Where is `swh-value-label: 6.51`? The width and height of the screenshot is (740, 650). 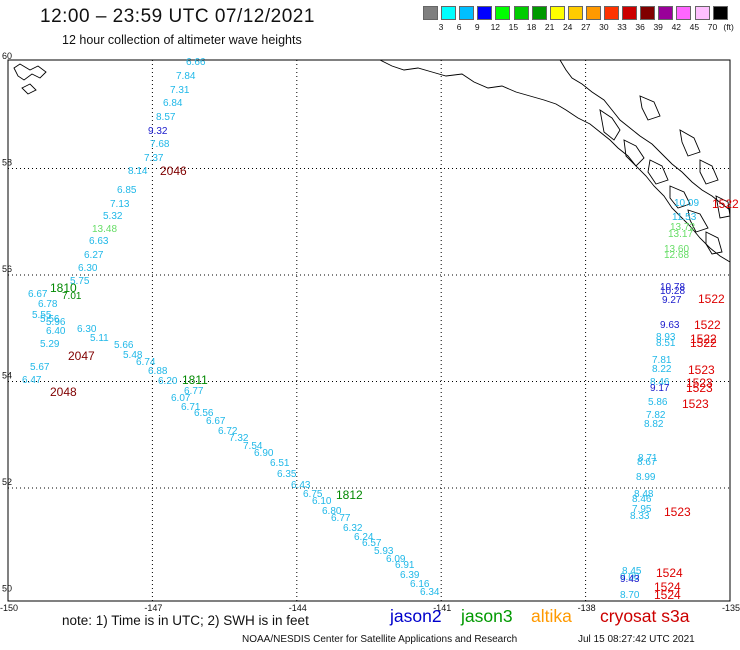 swh-value-label: 6.51 is located at coordinates (280, 463).